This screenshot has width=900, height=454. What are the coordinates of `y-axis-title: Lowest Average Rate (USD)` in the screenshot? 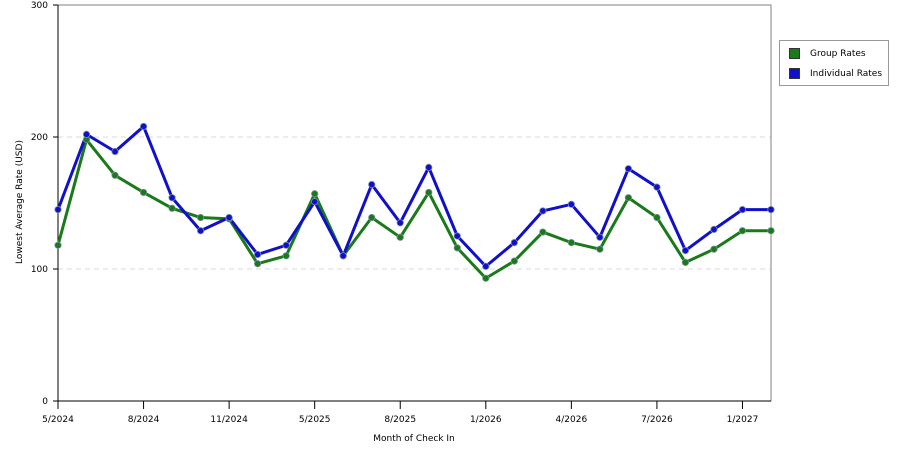 It's located at (20, 202).